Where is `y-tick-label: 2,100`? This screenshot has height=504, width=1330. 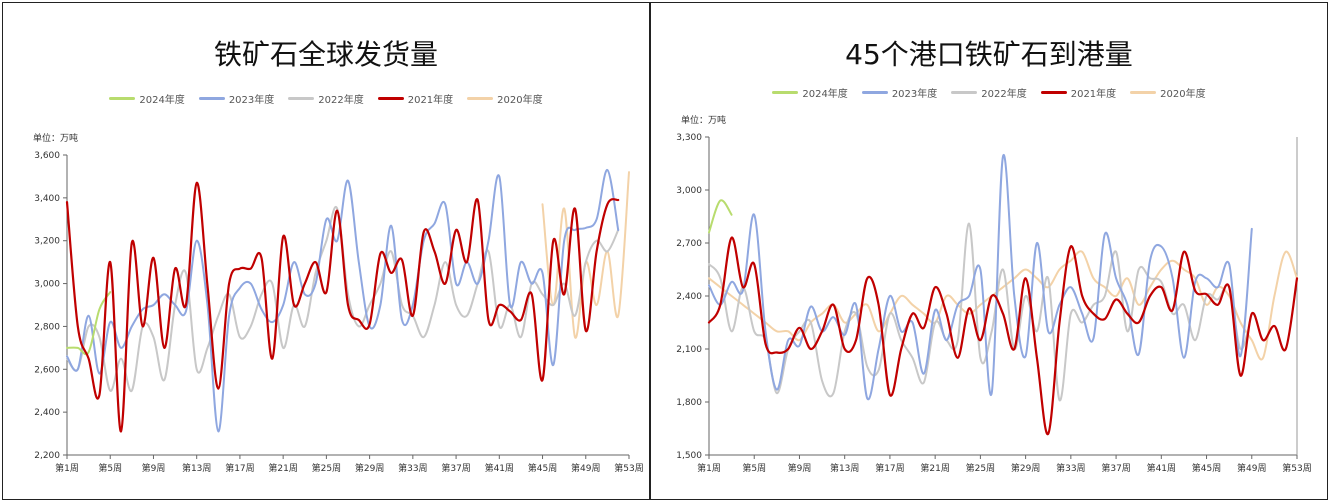
y-tick-label: 2,100 is located at coordinates (689, 350).